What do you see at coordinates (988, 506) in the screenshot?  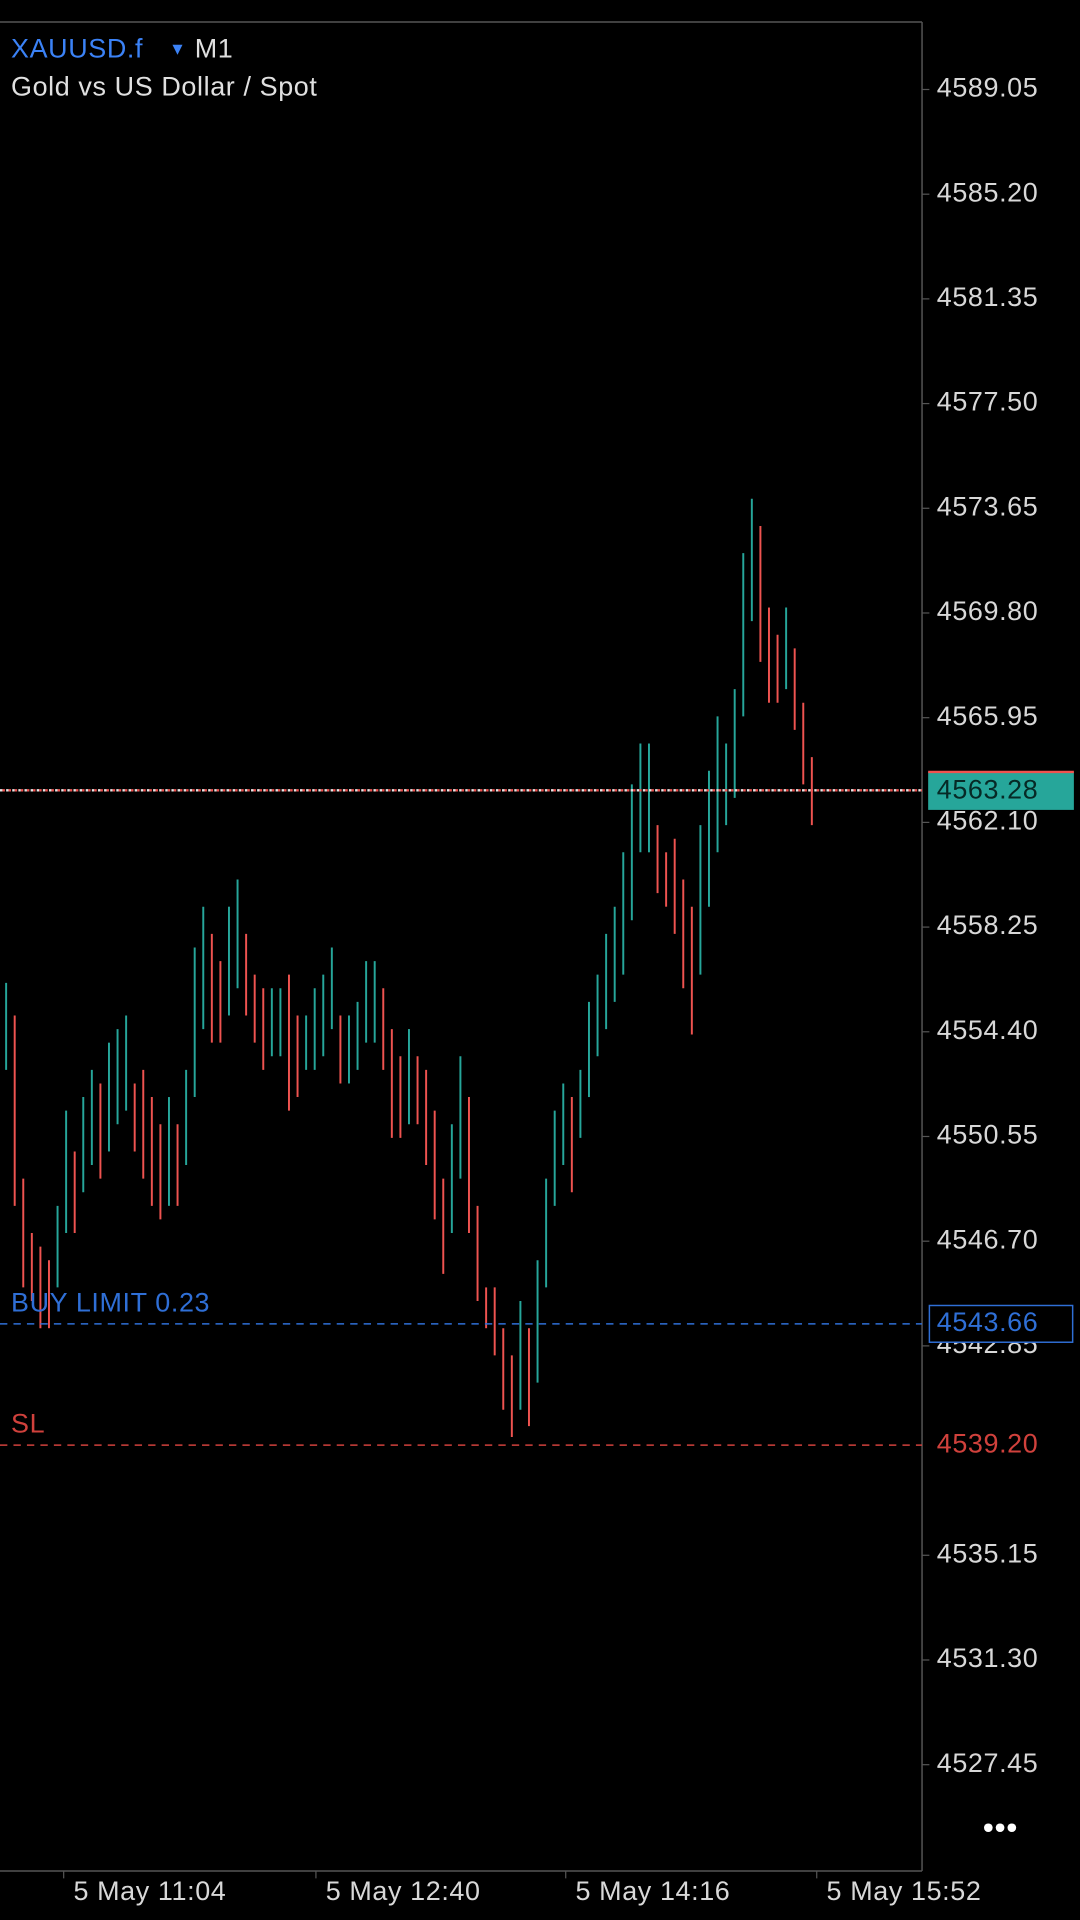 I see `y-tick-label: 4573.65` at bounding box center [988, 506].